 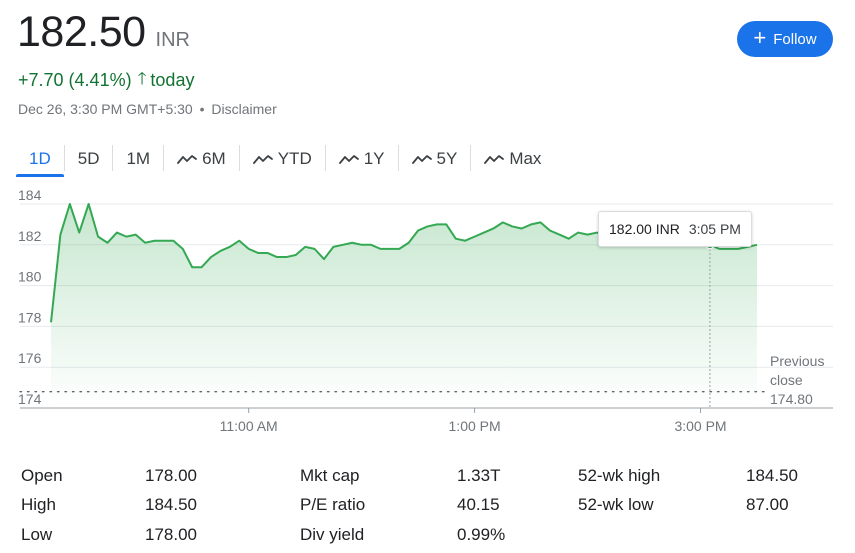 I want to click on price-change: +7.70 (4.41%) 🡑 today, so click(x=106, y=80).